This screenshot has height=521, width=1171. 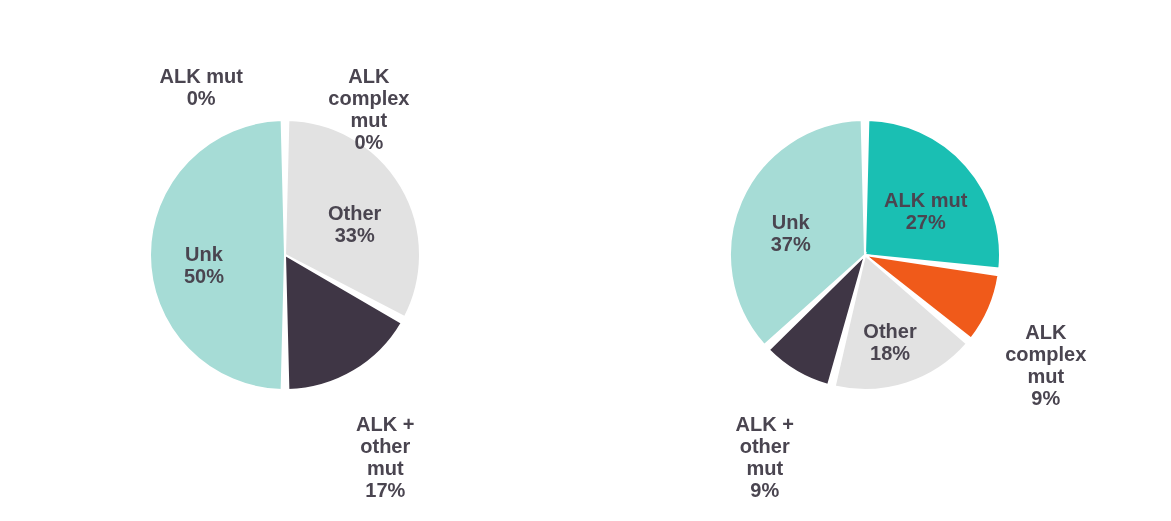 What do you see at coordinates (925, 222) in the screenshot?
I see `data-label: 27%` at bounding box center [925, 222].